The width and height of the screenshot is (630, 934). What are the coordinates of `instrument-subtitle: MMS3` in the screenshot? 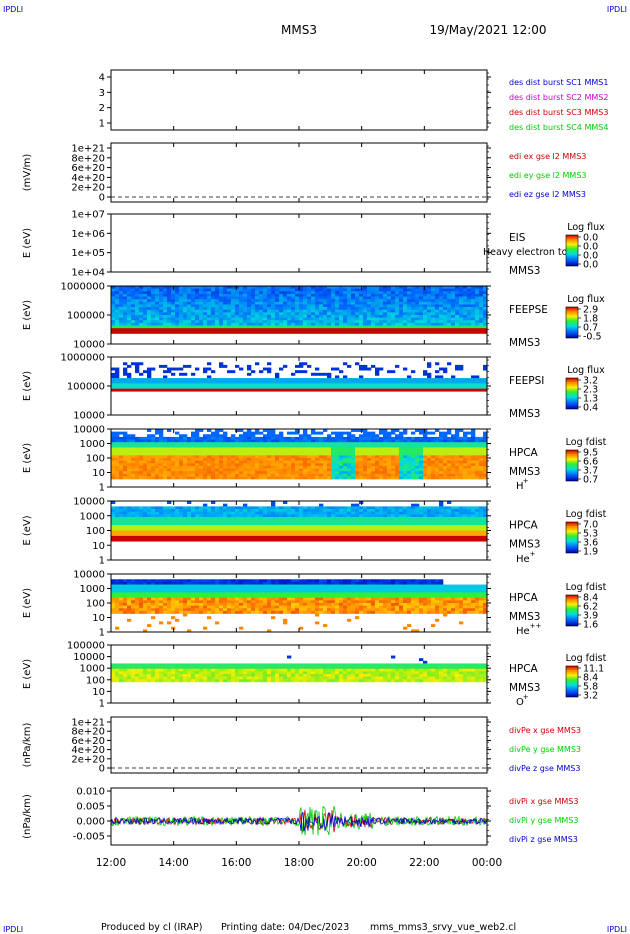 It's located at (524, 414).